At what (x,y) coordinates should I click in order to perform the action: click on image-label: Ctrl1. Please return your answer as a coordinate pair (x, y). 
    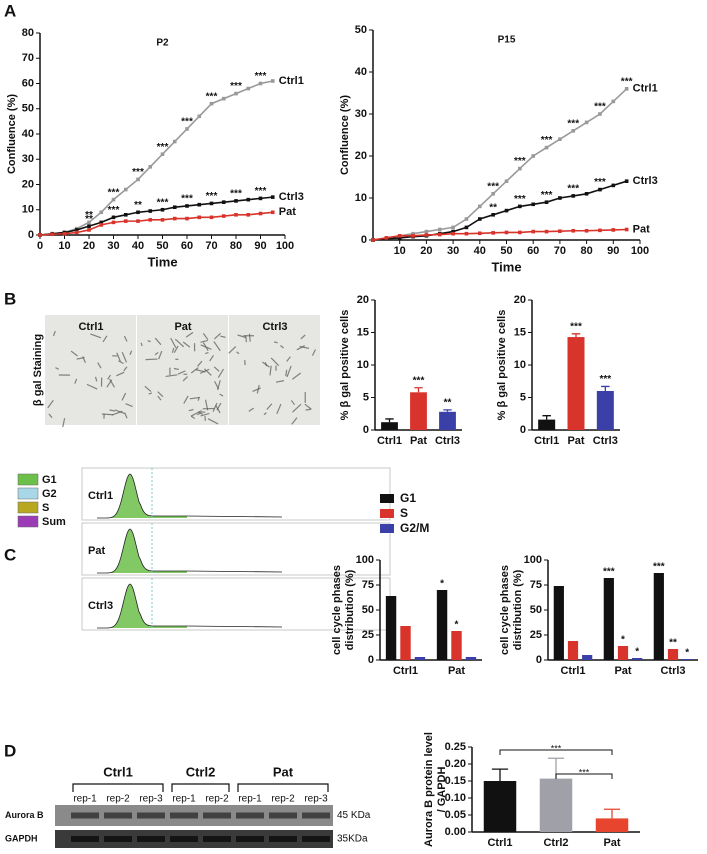
    Looking at the image, I should click on (90, 327).